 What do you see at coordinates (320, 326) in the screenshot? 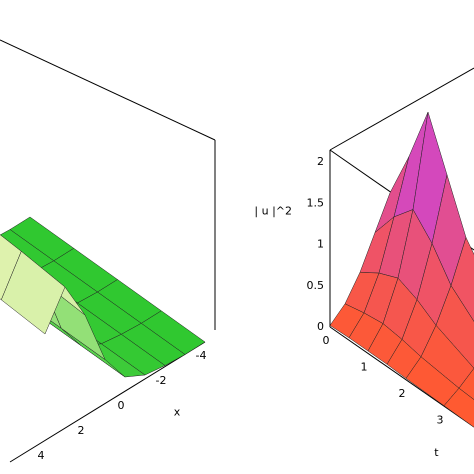
I see `z-tick-label: 0` at bounding box center [320, 326].